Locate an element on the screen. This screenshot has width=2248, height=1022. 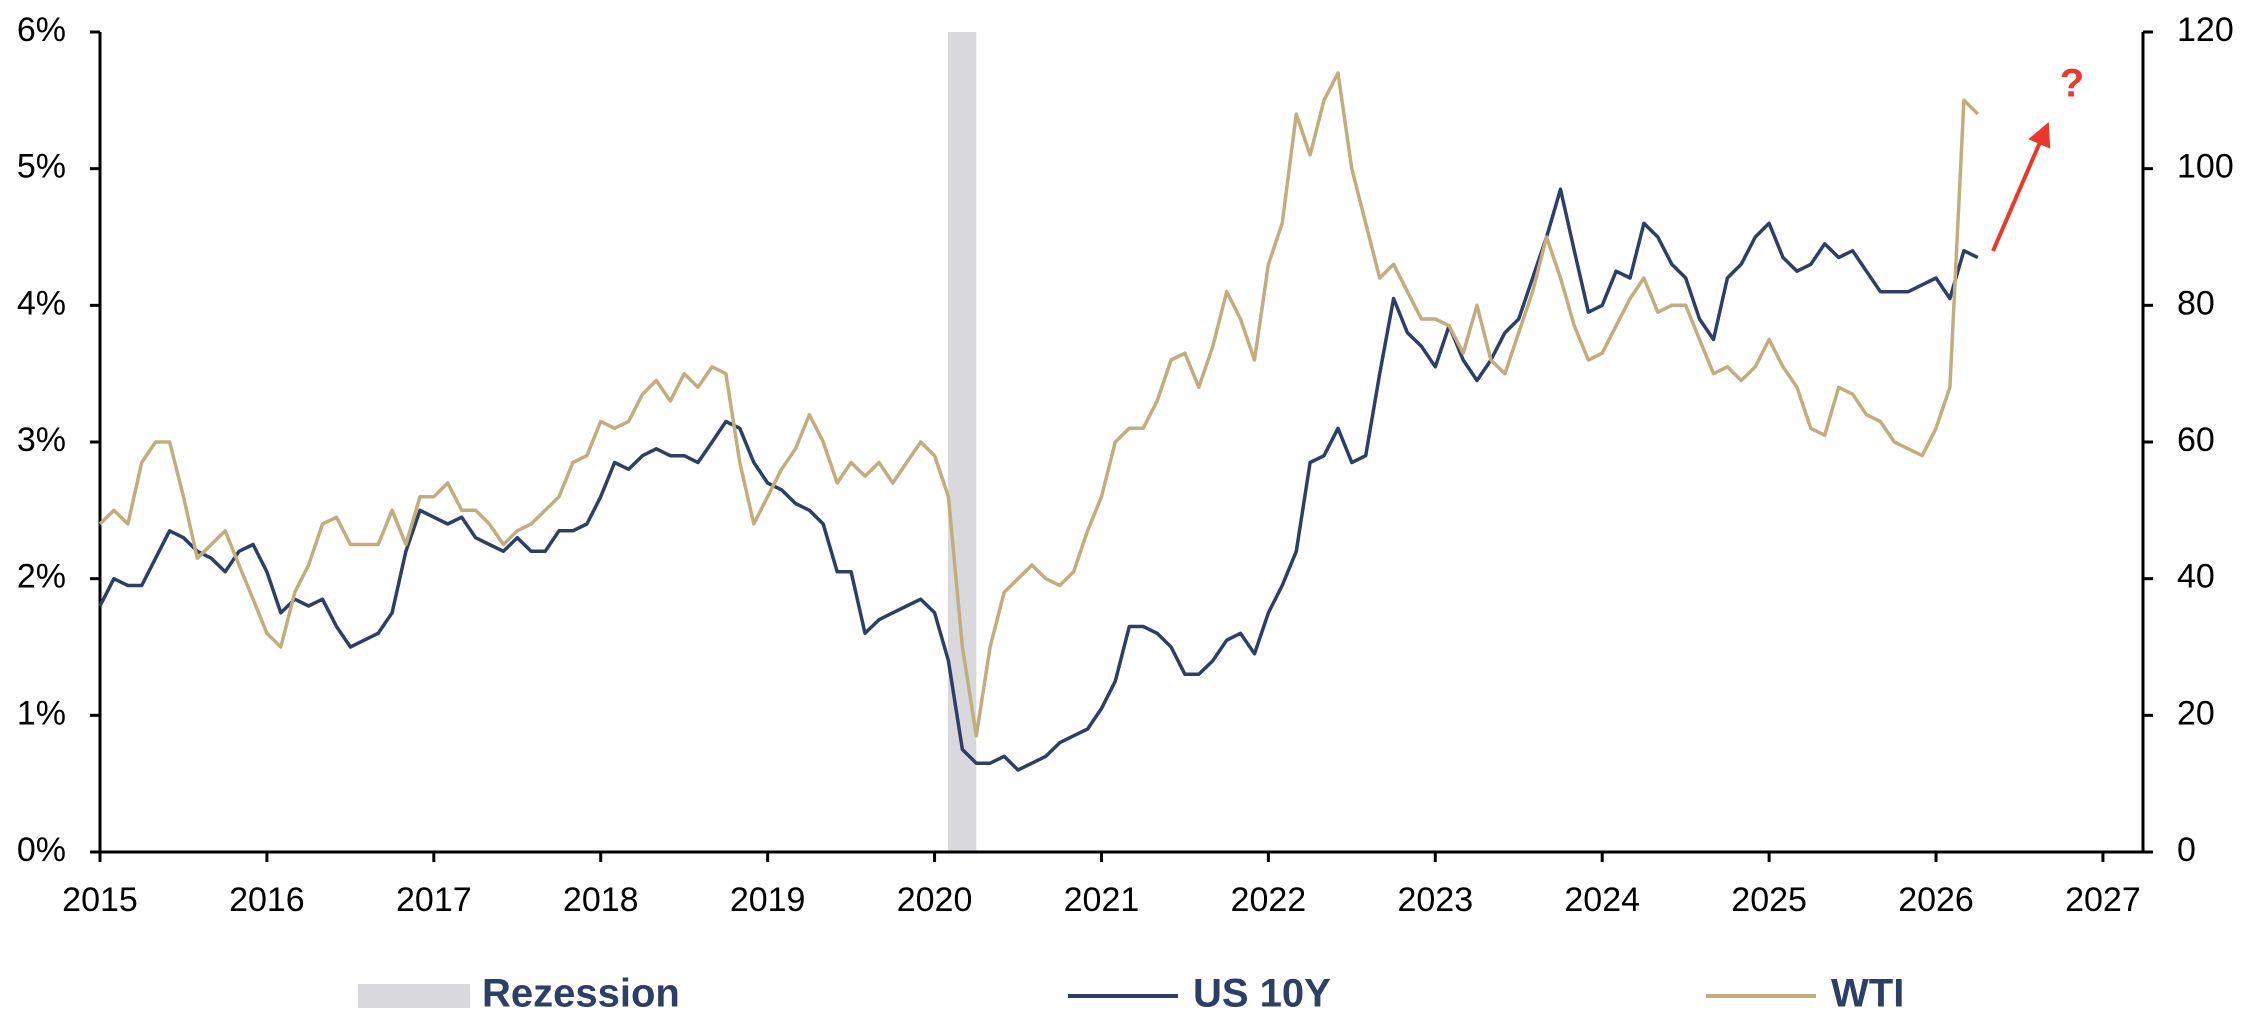
x-tick-label: 2027 is located at coordinates (2103, 900).